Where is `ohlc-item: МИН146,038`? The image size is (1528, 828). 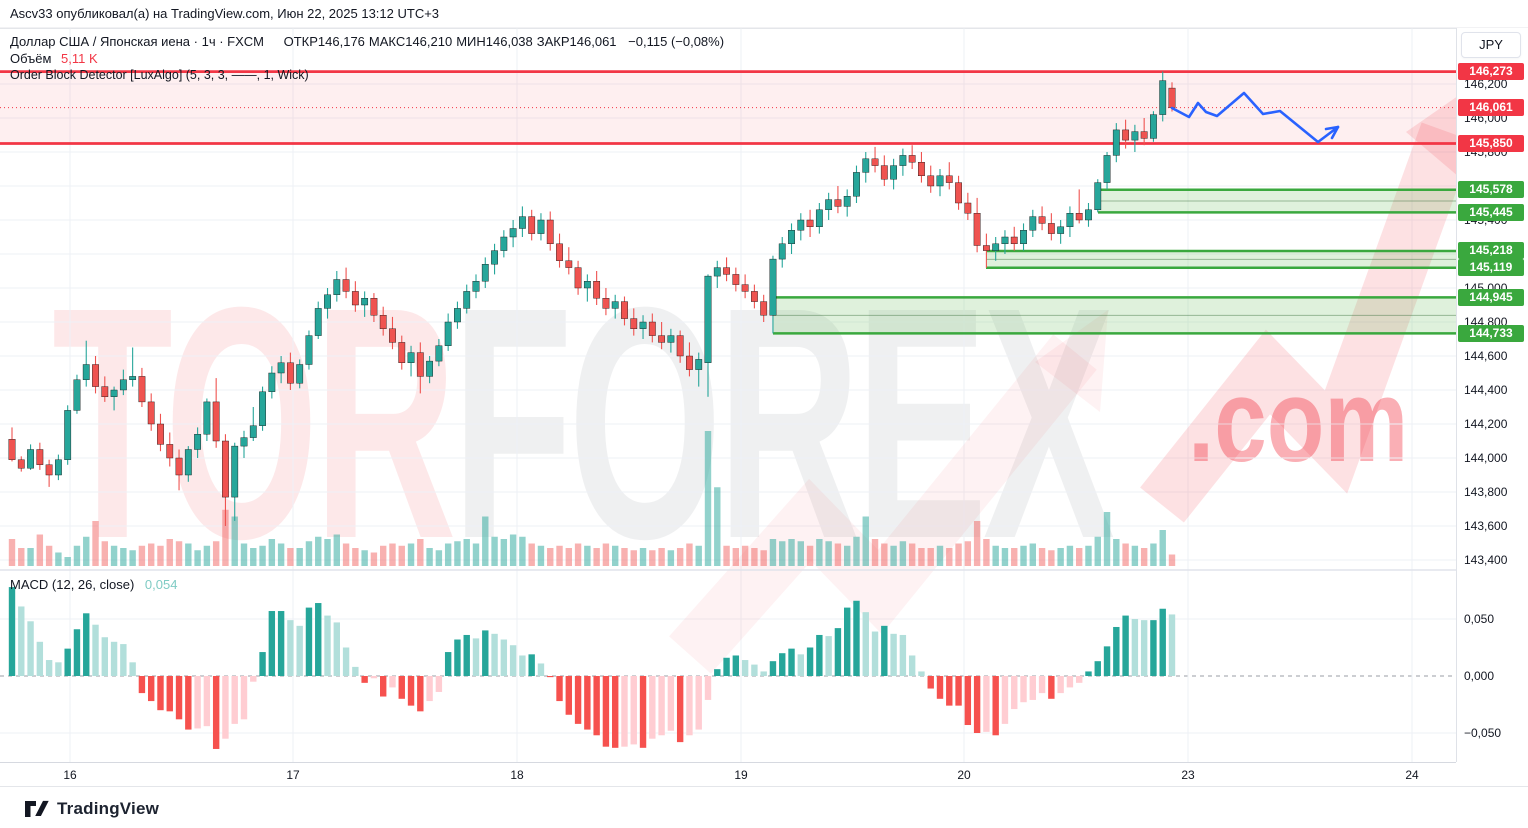 ohlc-item: МИН146,038 is located at coordinates (494, 41).